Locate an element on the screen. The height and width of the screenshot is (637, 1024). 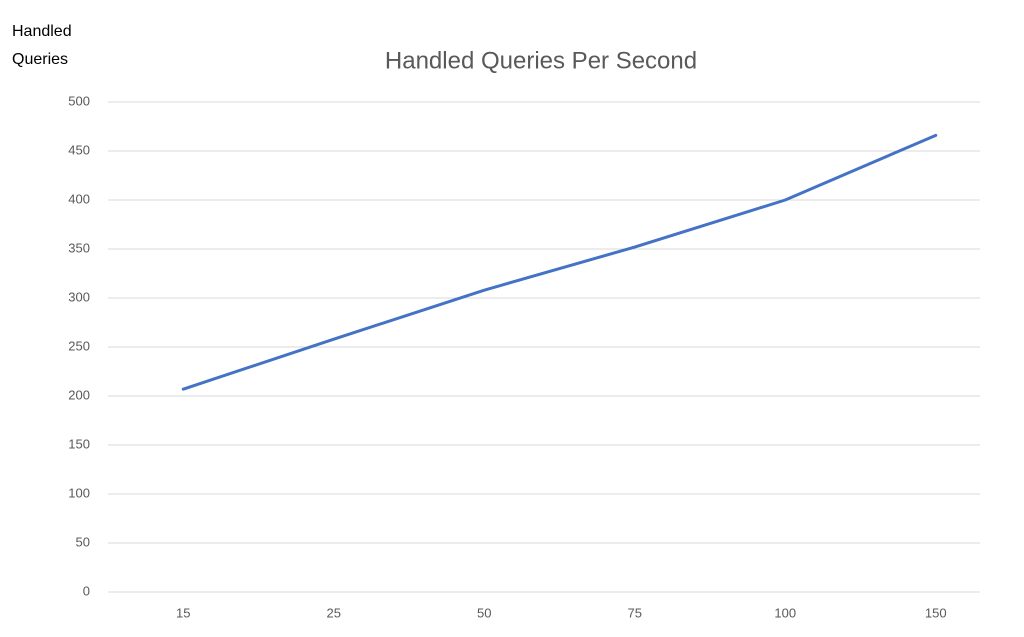
y-tick-label: 250 is located at coordinates (79, 345).